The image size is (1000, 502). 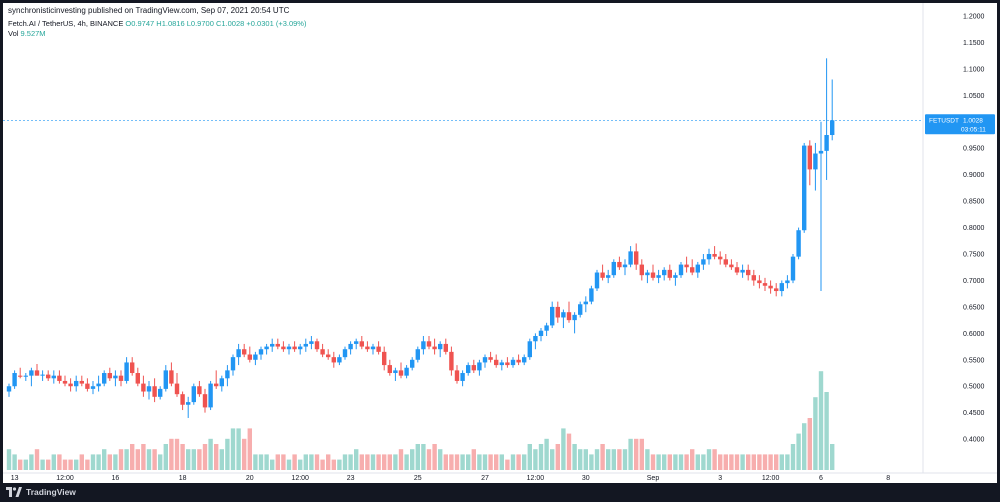 What do you see at coordinates (27, 33) in the screenshot?
I see `volume-legend: Vol 9.527M` at bounding box center [27, 33].